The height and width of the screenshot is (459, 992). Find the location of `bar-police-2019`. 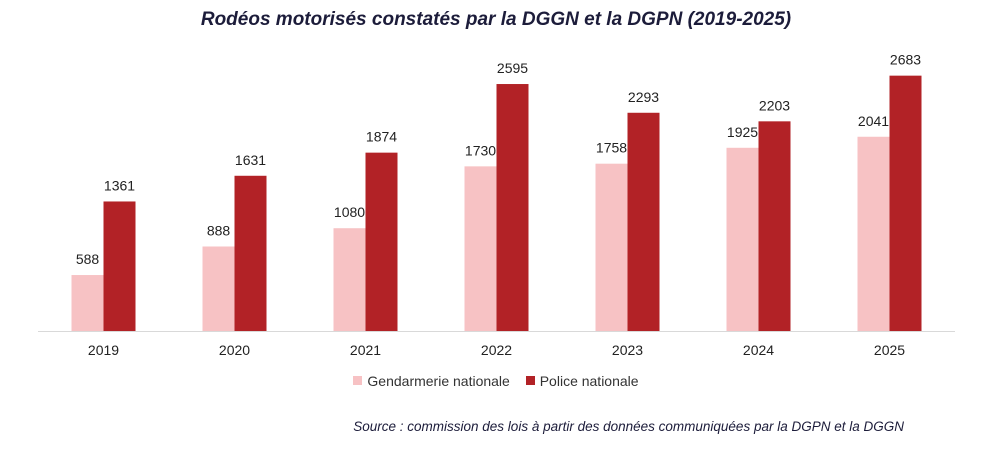

bar-police-2019 is located at coordinates (119, 266).